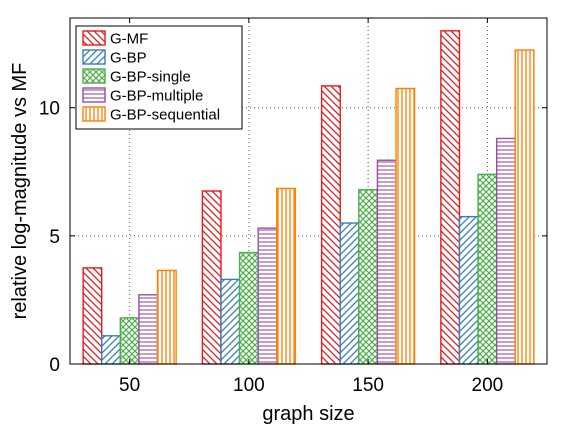 The width and height of the screenshot is (576, 432). What do you see at coordinates (165, 115) in the screenshot?
I see `legend-label: G-BP-sequential` at bounding box center [165, 115].